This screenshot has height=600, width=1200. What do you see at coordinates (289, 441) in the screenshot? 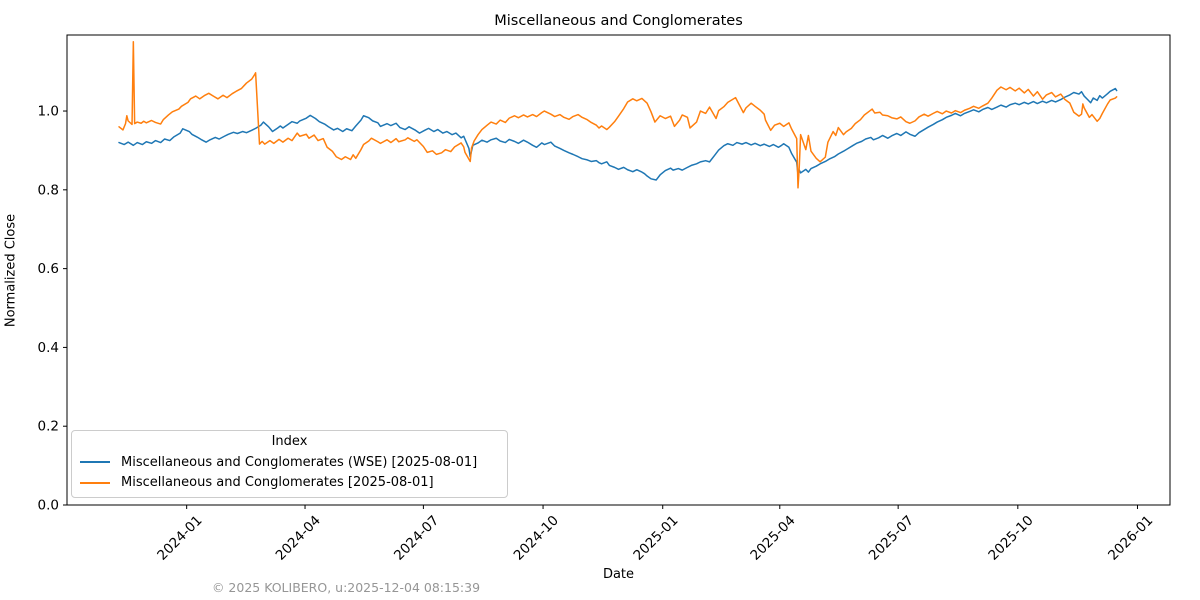
I see `legend-title: Index` at bounding box center [289, 441].